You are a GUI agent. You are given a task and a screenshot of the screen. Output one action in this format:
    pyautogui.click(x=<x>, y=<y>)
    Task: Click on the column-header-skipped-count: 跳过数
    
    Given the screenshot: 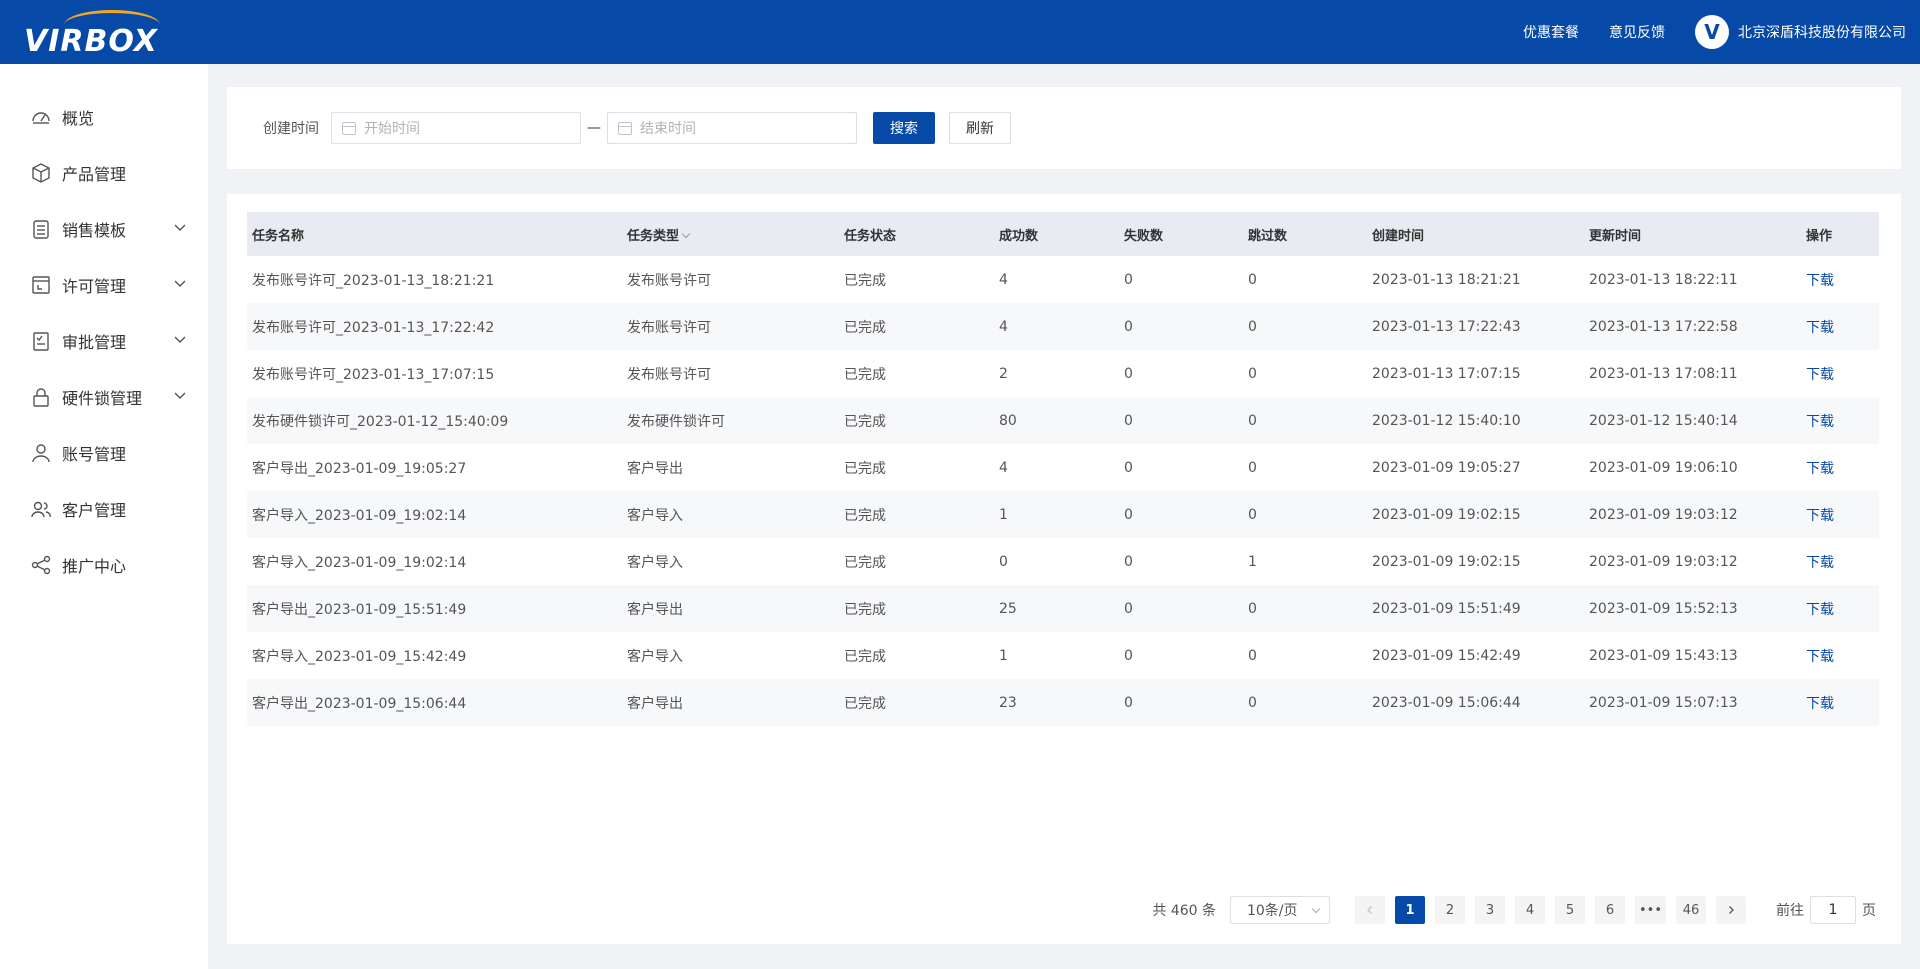 What is the action you would take?
    pyautogui.click(x=1305, y=234)
    